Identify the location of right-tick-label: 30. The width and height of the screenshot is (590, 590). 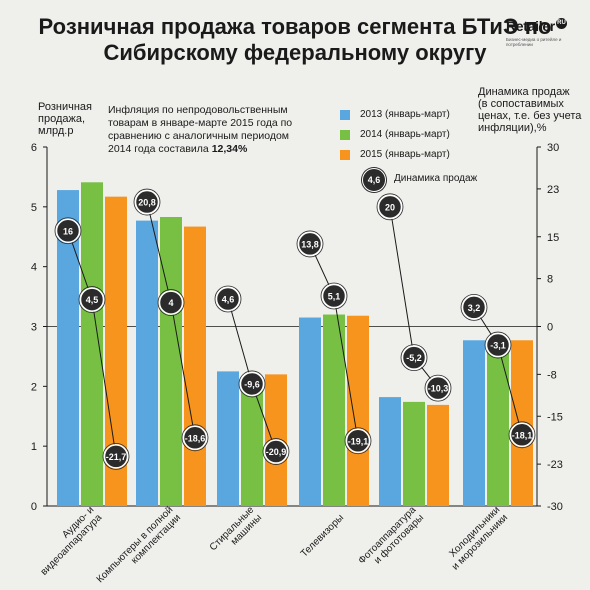
(553, 148).